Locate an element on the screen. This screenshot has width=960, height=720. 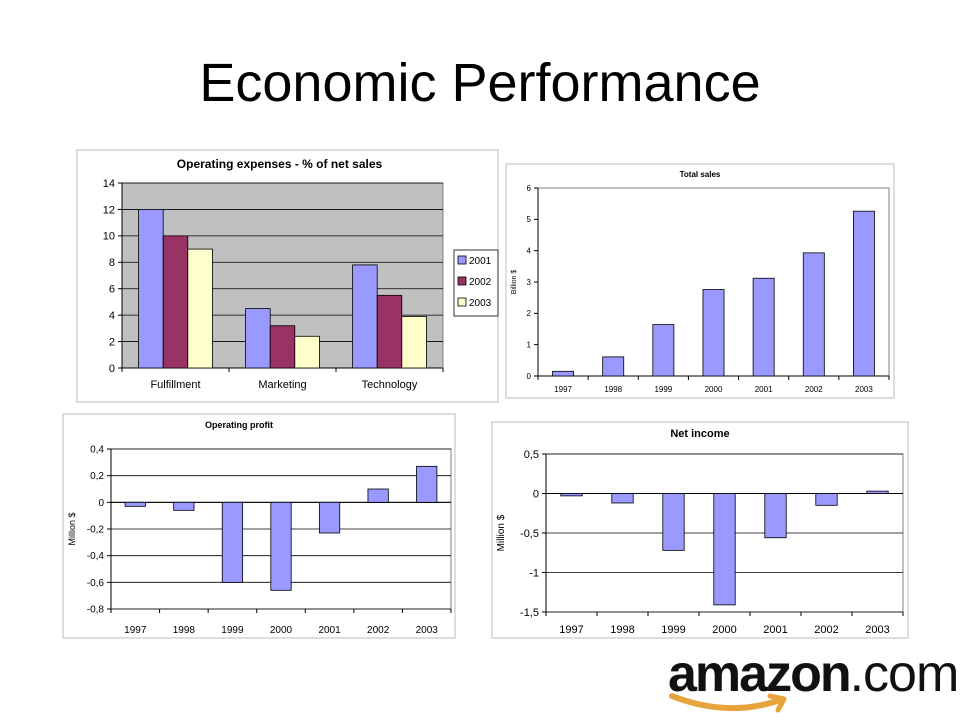
y-tick-label: 0,2 is located at coordinates (97, 476).